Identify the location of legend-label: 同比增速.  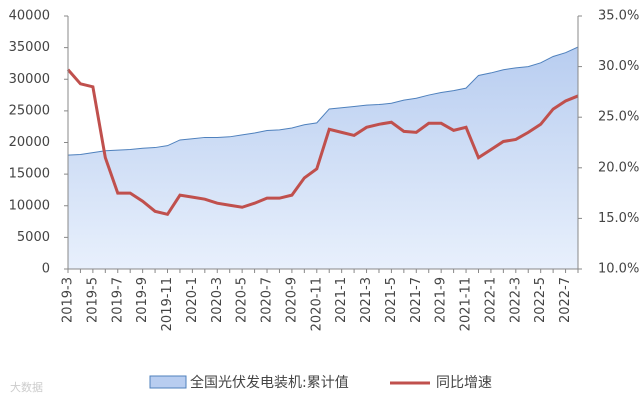
(464, 383).